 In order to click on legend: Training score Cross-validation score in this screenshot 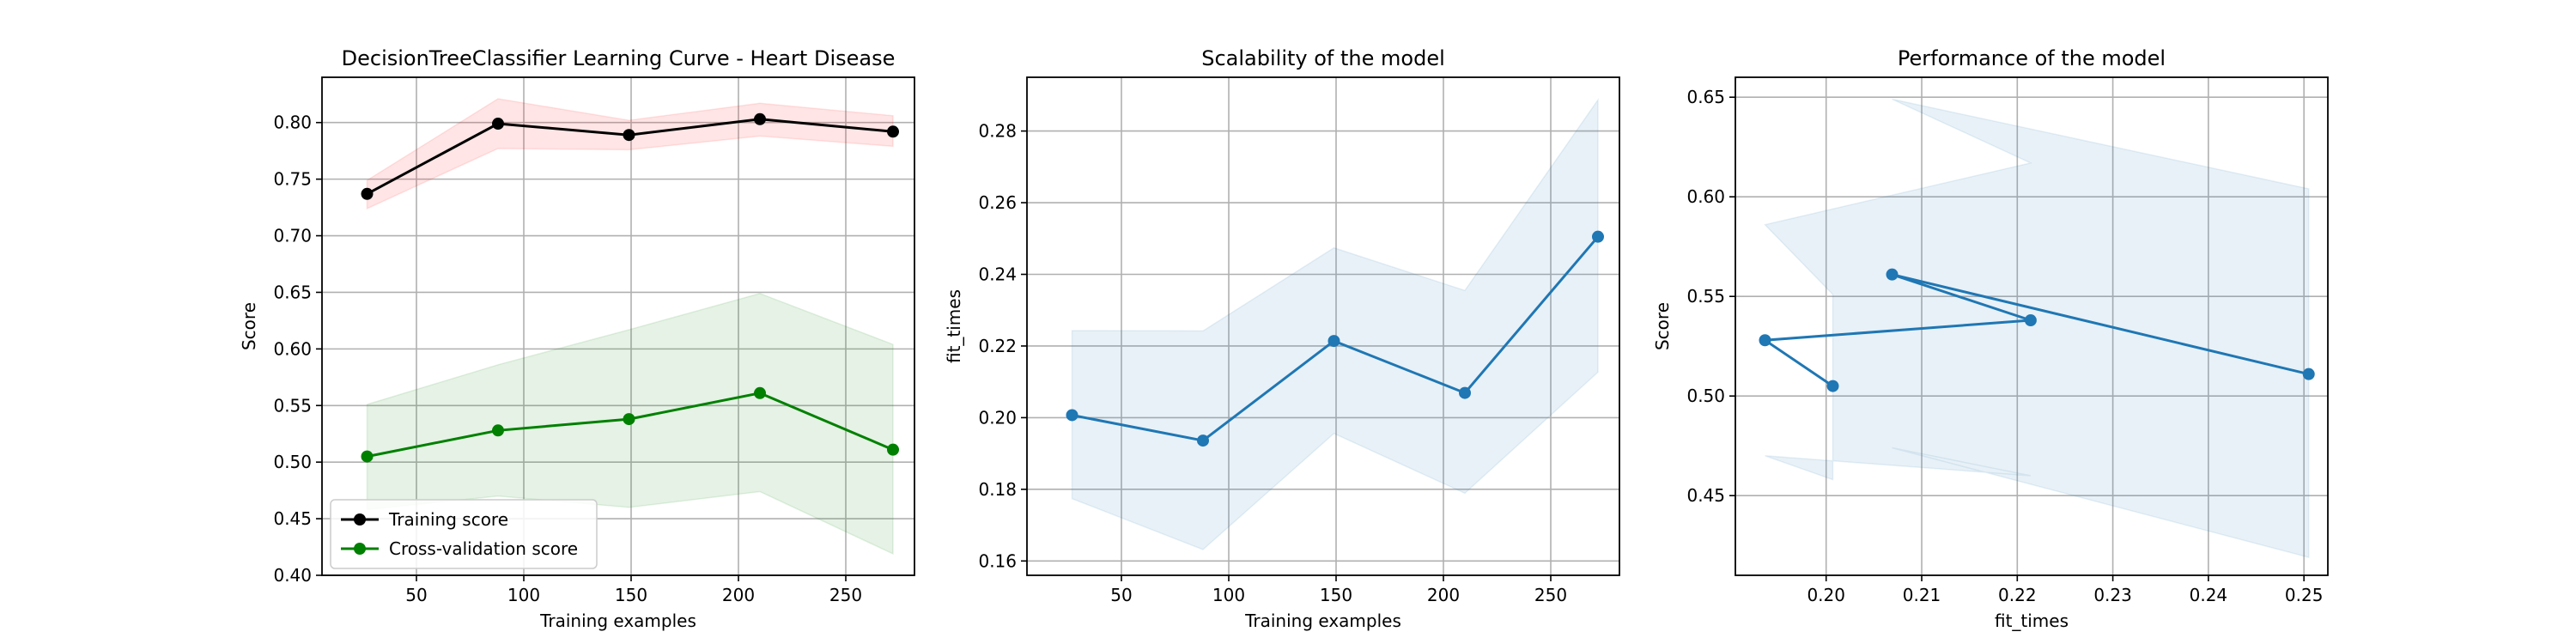, I will do `click(464, 534)`.